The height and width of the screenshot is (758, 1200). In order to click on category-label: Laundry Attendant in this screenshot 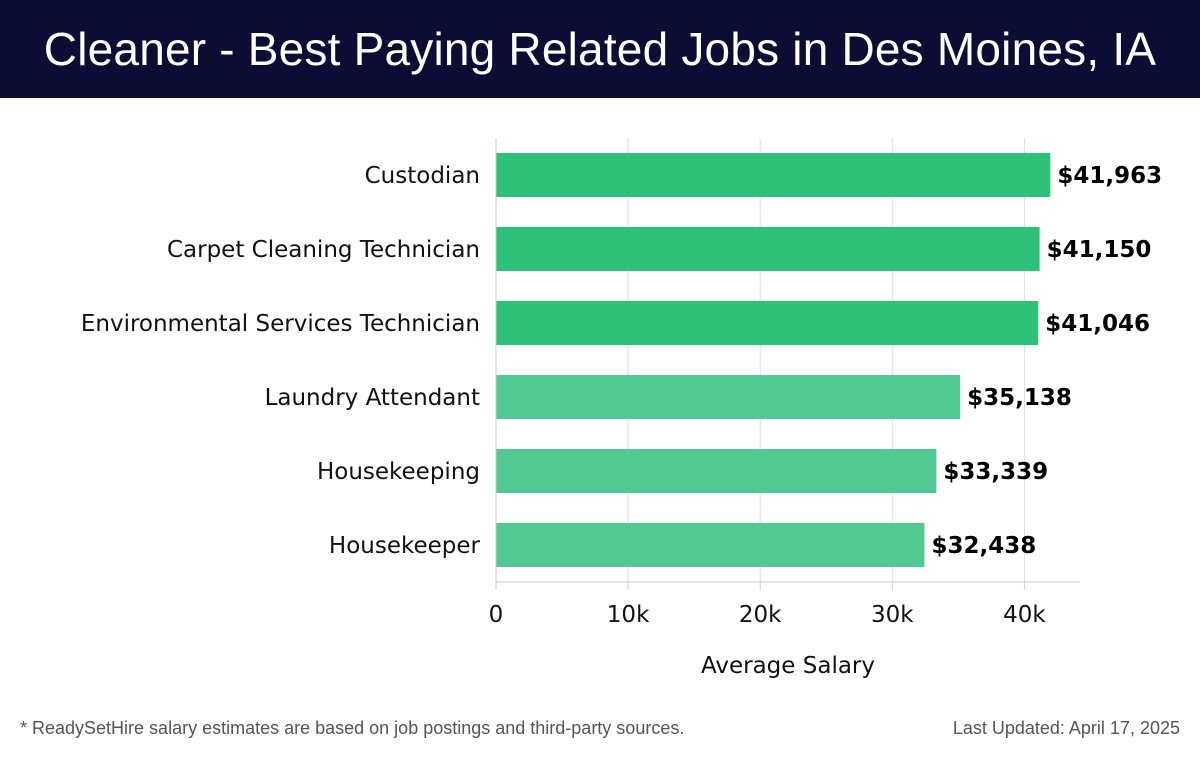, I will do `click(372, 398)`.